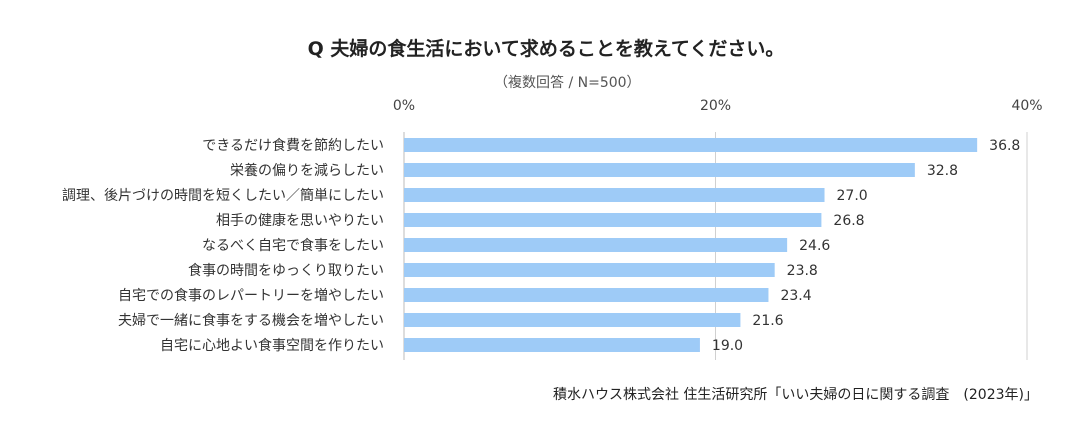 The image size is (1092, 427). Describe the element at coordinates (795, 395) in the screenshot. I see `source-note: 積水ハウス株式会社 住生活研究所「いい夫婦の日に関する調査 (2023年)」` at that location.